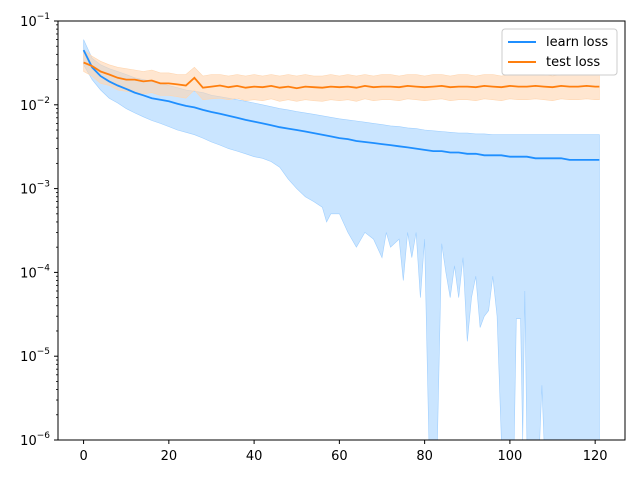 Image resolution: width=640 pixels, height=480 pixels. What do you see at coordinates (424, 456) in the screenshot?
I see `x-tick-label: 80` at bounding box center [424, 456].